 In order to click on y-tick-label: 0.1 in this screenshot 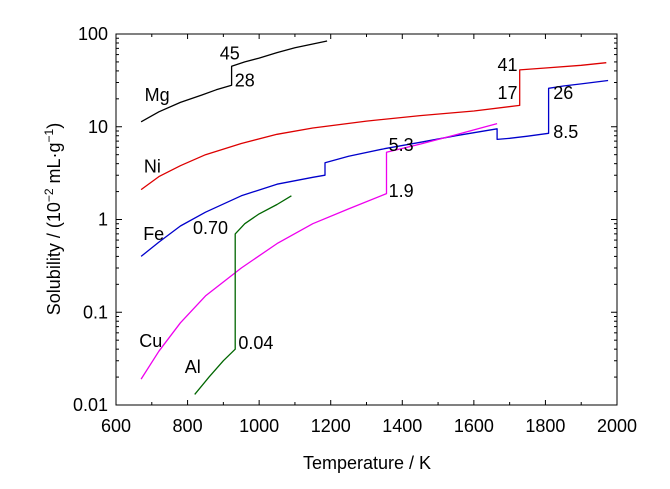, I will do `click(95, 312)`.